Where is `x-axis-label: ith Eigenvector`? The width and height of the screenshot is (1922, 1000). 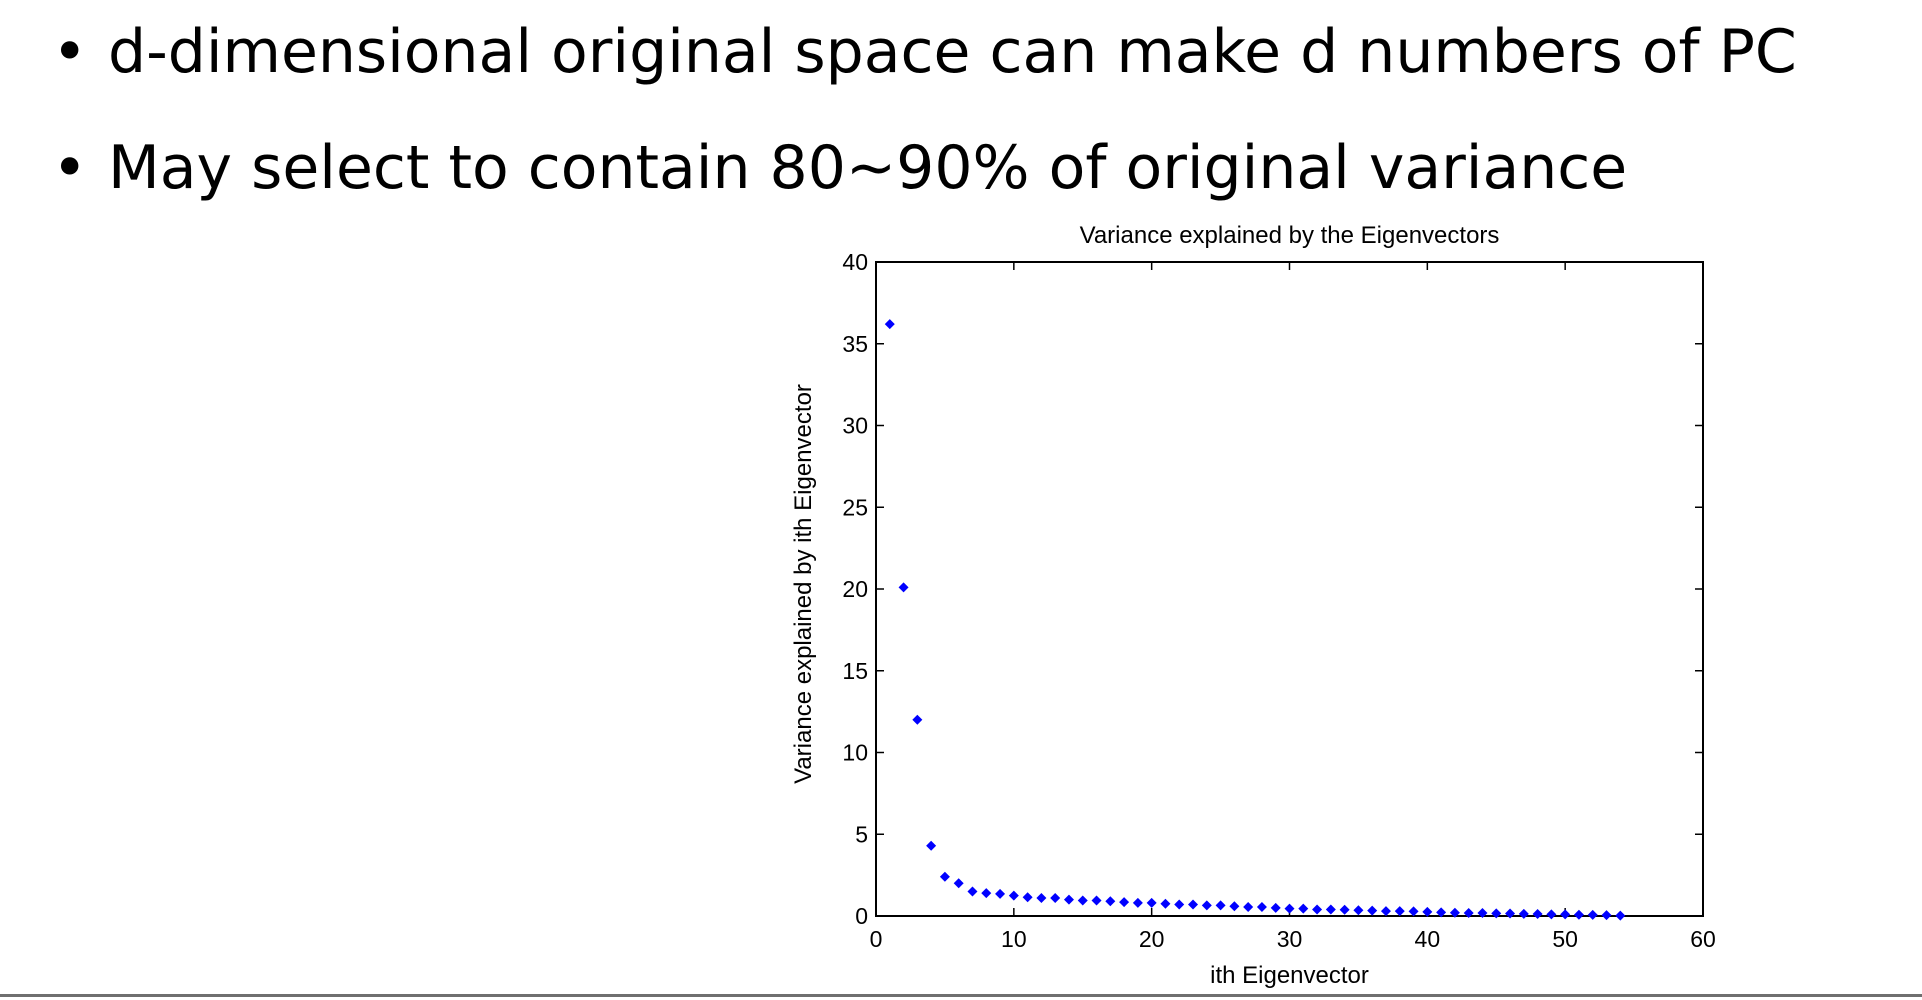 x-axis-label: ith Eigenvector is located at coordinates (1289, 975).